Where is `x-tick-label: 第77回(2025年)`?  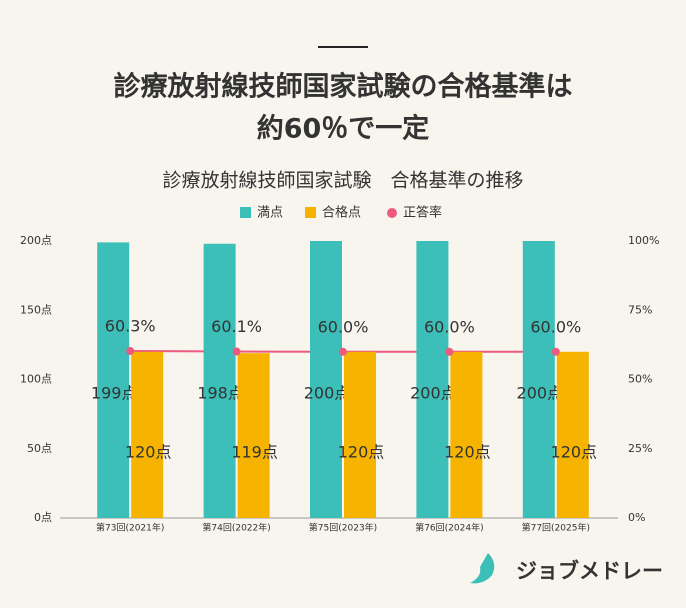
x-tick-label: 第77回(2025年) is located at coordinates (556, 528).